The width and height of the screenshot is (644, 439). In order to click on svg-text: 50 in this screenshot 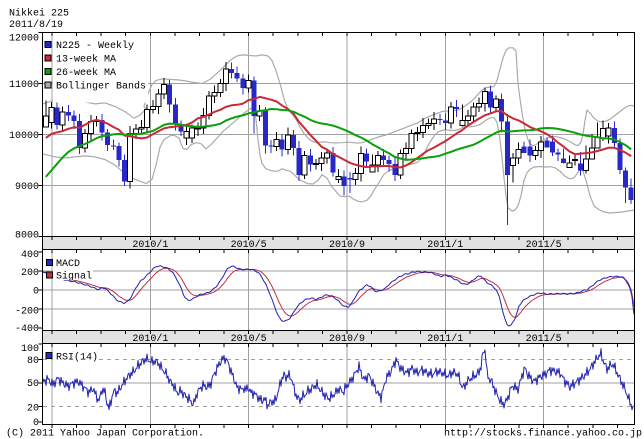, I will do `click(33, 384)`.